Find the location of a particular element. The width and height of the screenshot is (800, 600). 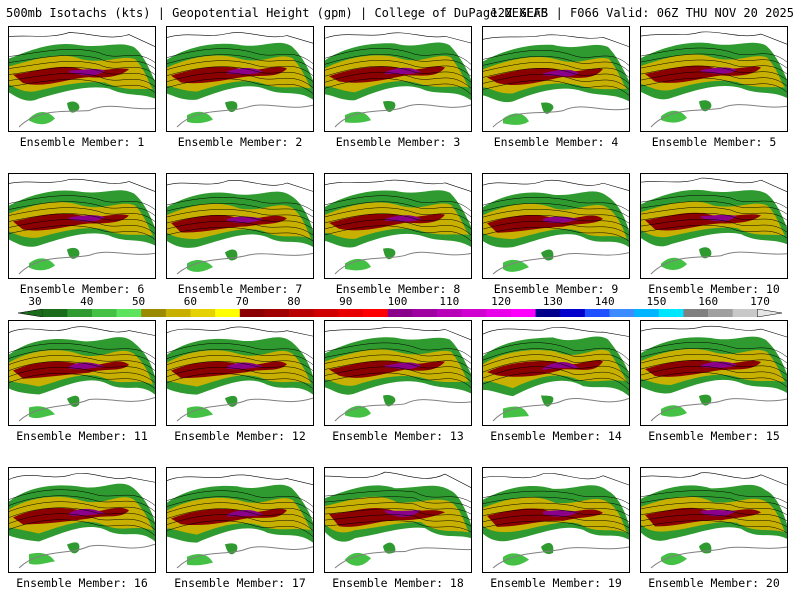

ensemble-member-label: Ensemble Member: 20 is located at coordinates (714, 583).